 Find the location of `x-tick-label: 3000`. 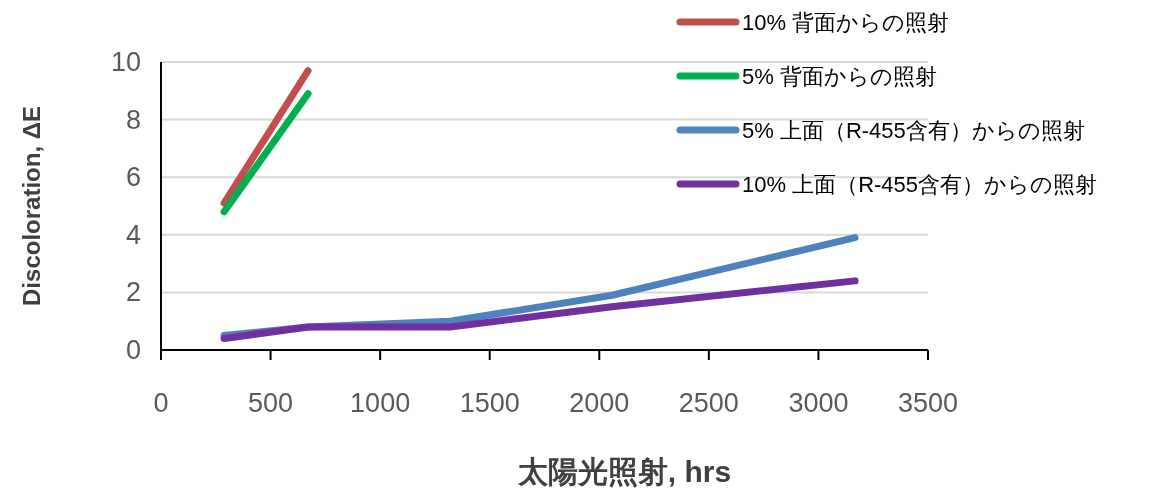

x-tick-label: 3000 is located at coordinates (818, 403).